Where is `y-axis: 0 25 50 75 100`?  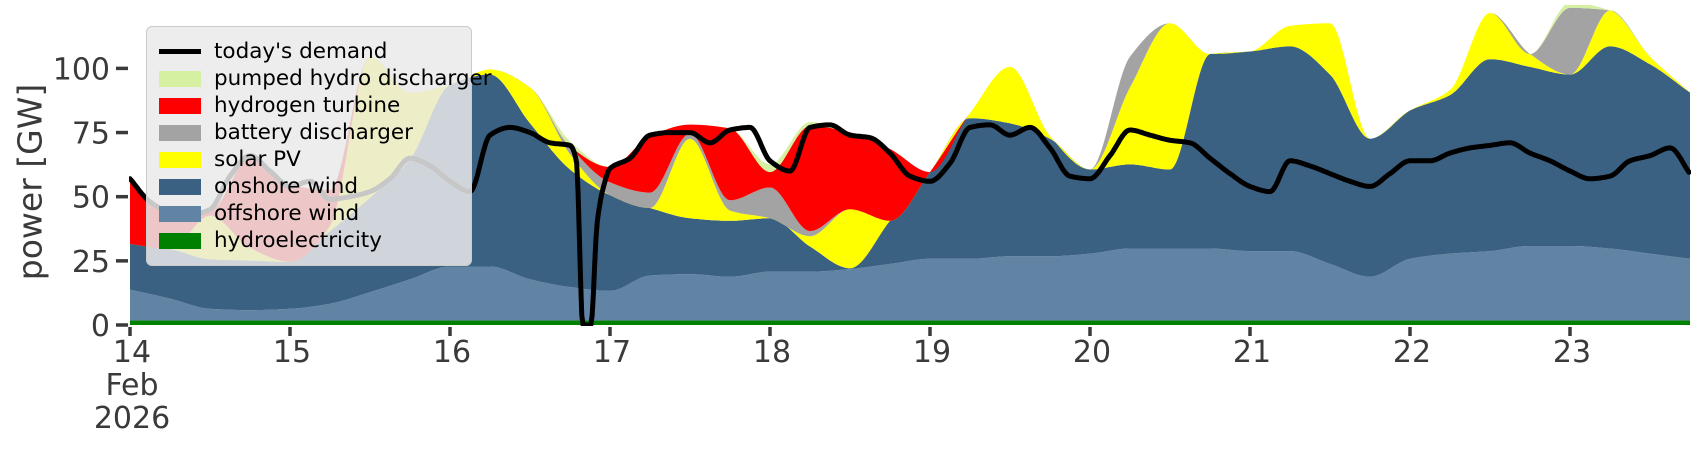
y-axis: 0 25 50 75 100 is located at coordinates (90, 198).